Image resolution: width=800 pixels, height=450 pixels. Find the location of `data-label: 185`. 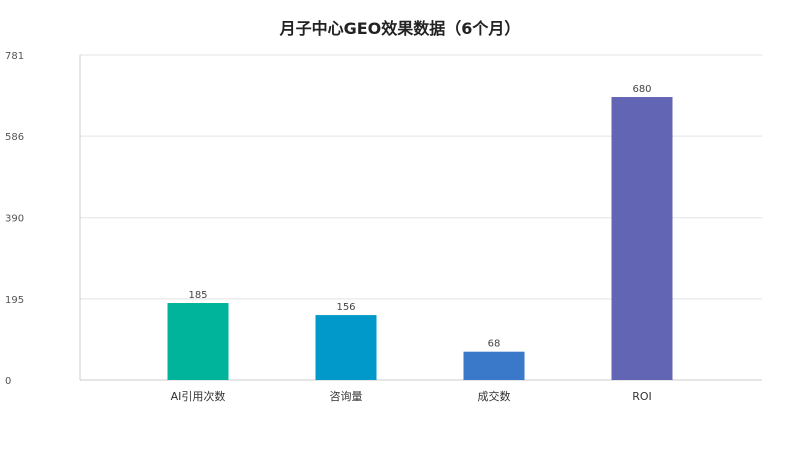

data-label: 185 is located at coordinates (197, 295).